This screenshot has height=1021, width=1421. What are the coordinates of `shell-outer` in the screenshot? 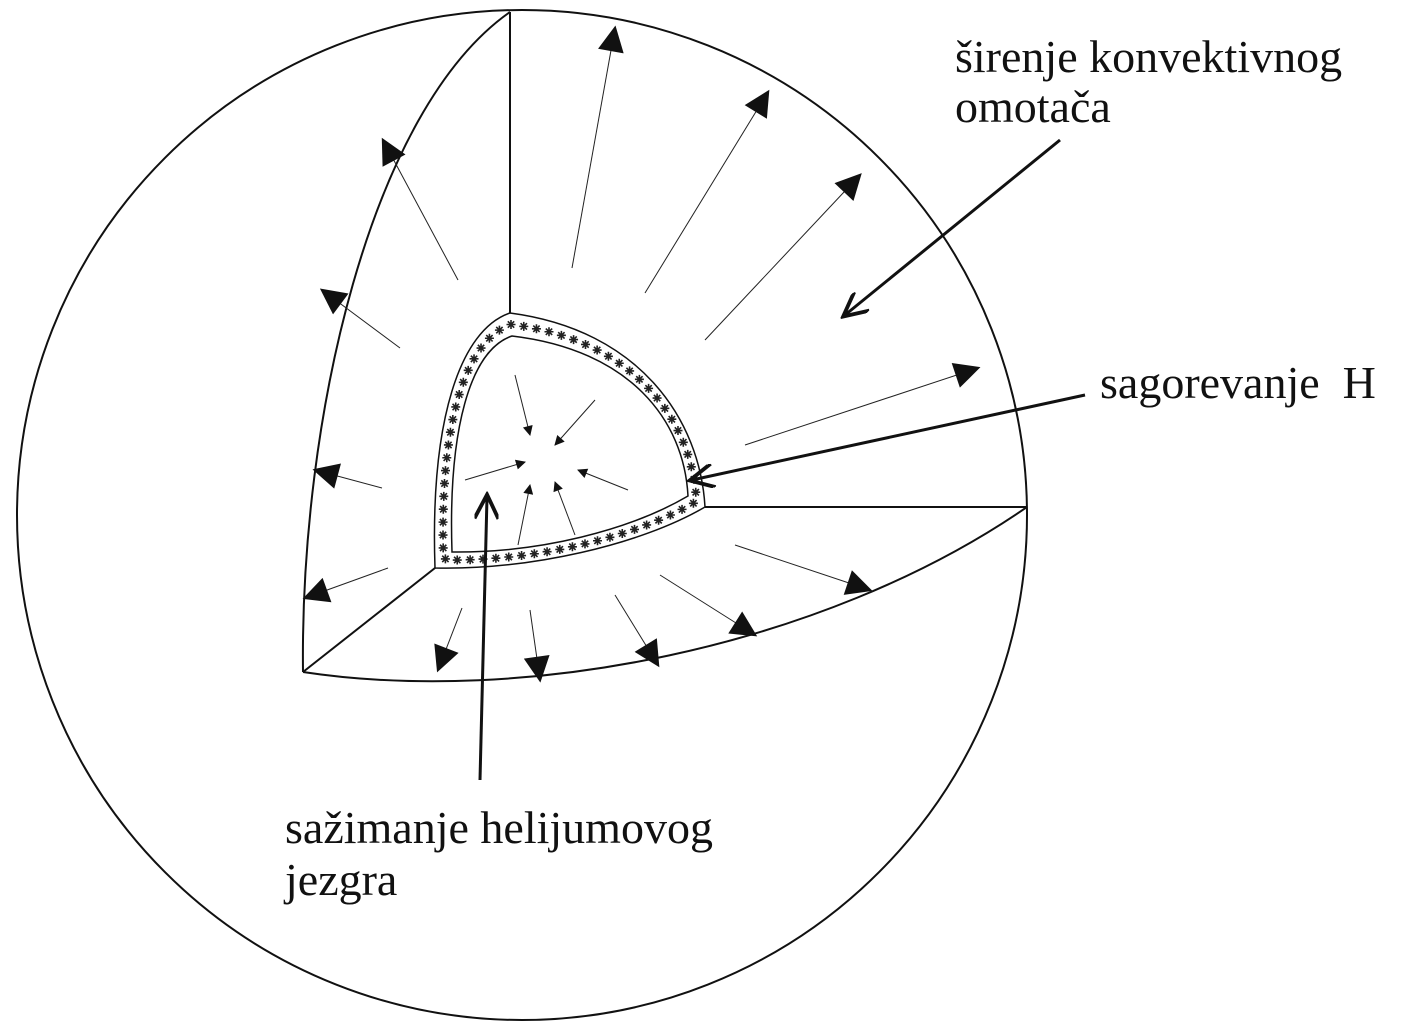 It's located at (569, 440).